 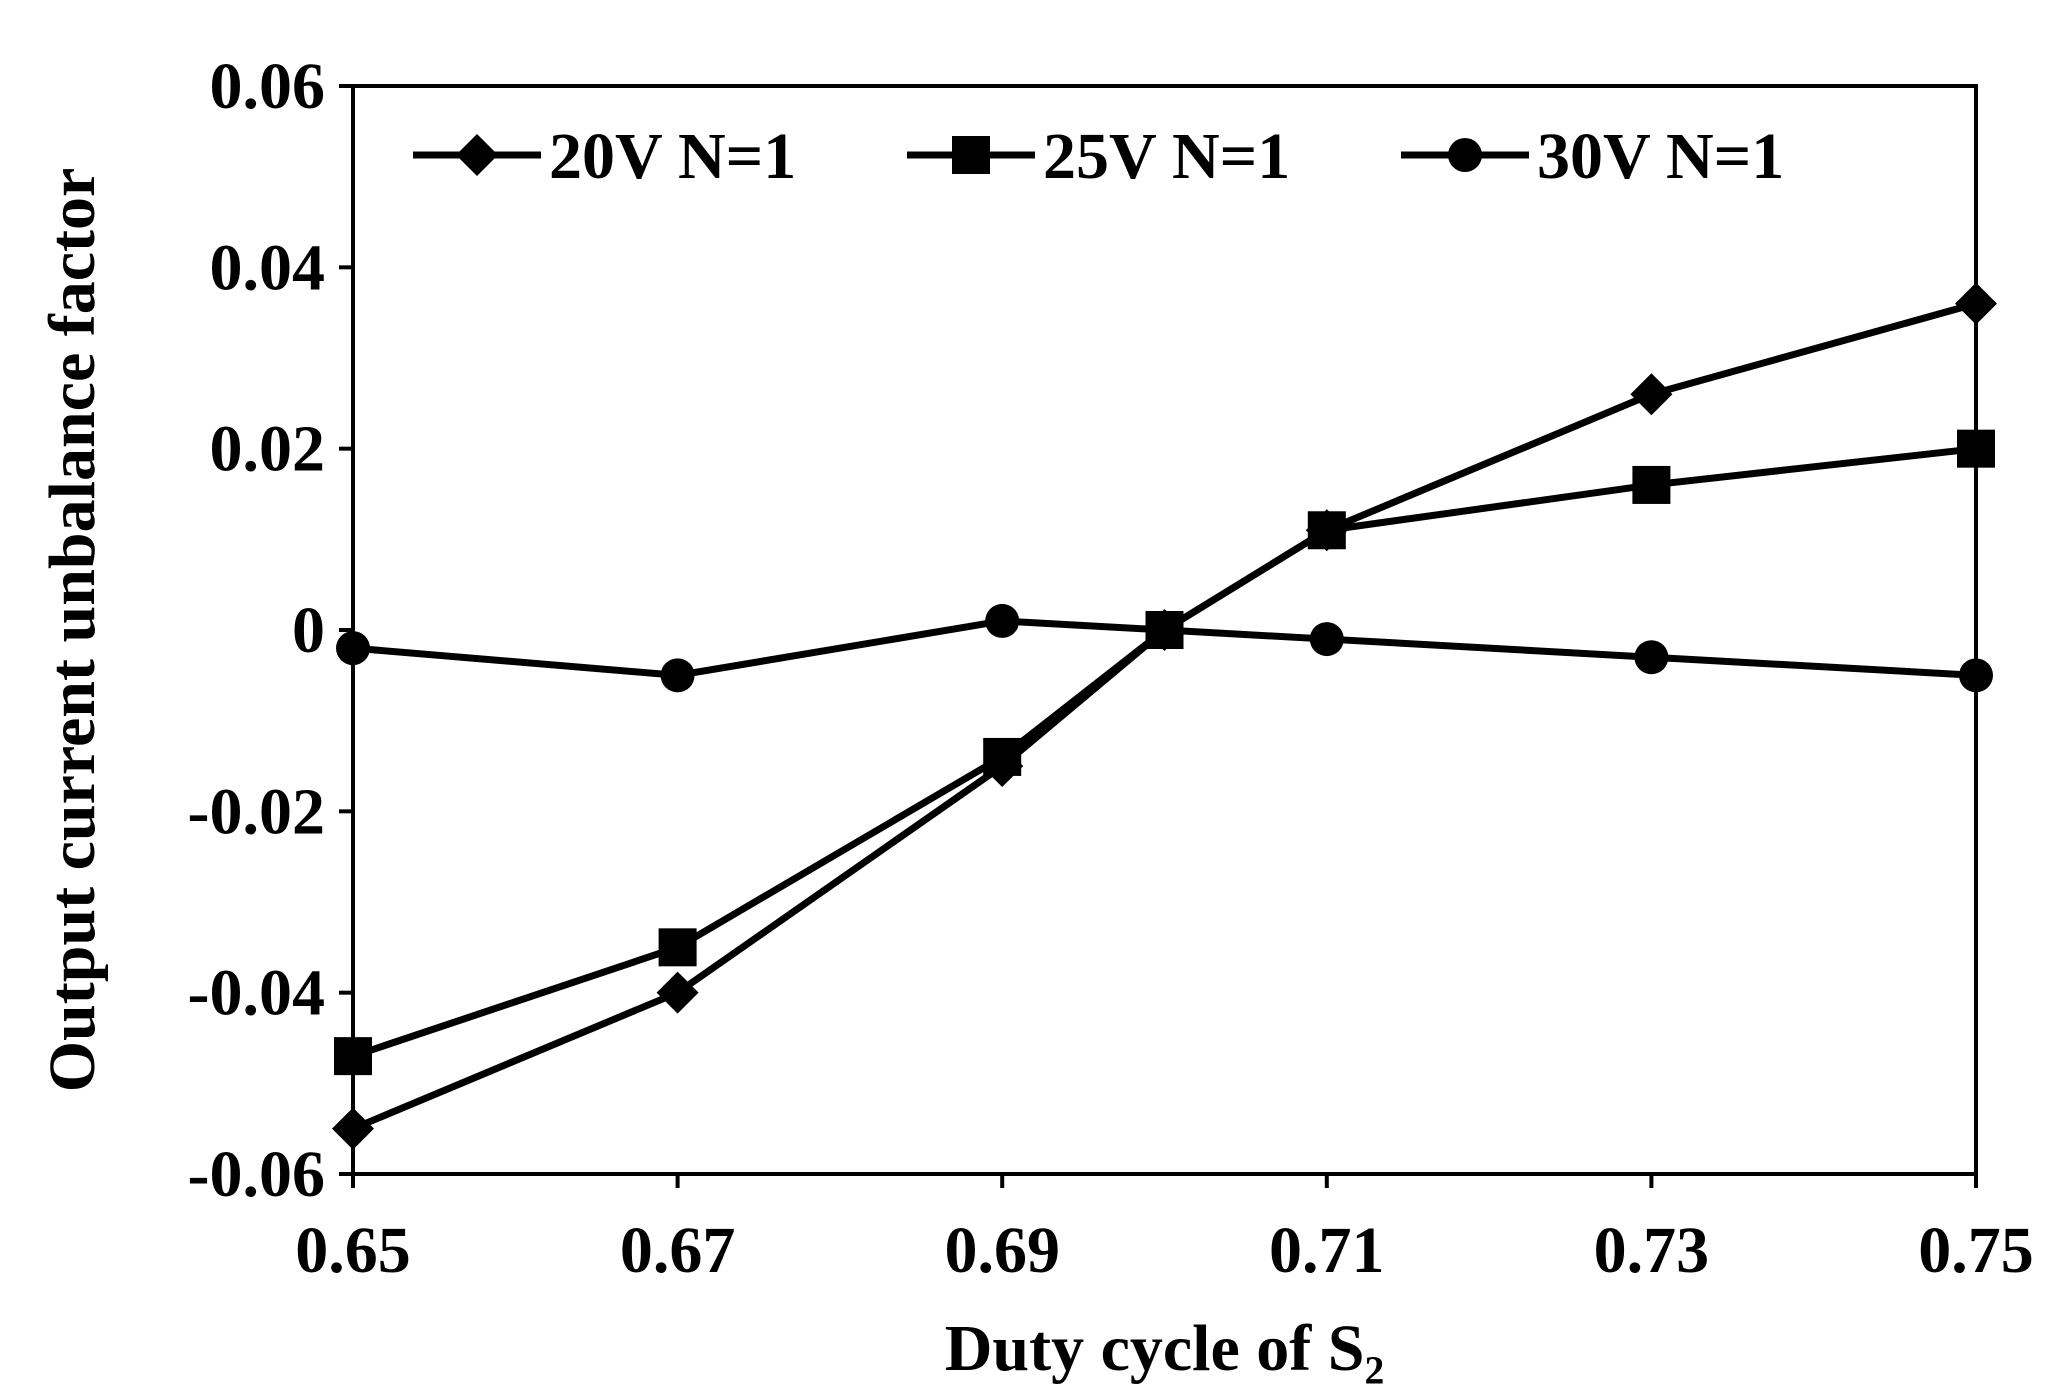 What do you see at coordinates (256, 993) in the screenshot?
I see `y-tick-label: -0.04` at bounding box center [256, 993].